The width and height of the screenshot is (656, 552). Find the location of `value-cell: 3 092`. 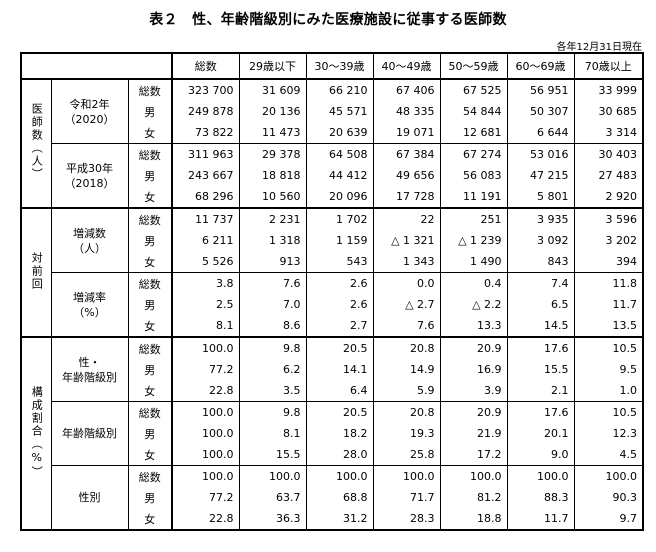

value-cell: 3 092 is located at coordinates (540, 240).